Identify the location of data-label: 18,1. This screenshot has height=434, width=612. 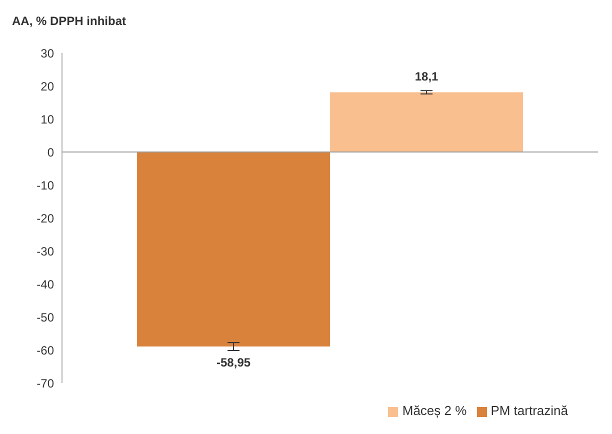
(426, 76).